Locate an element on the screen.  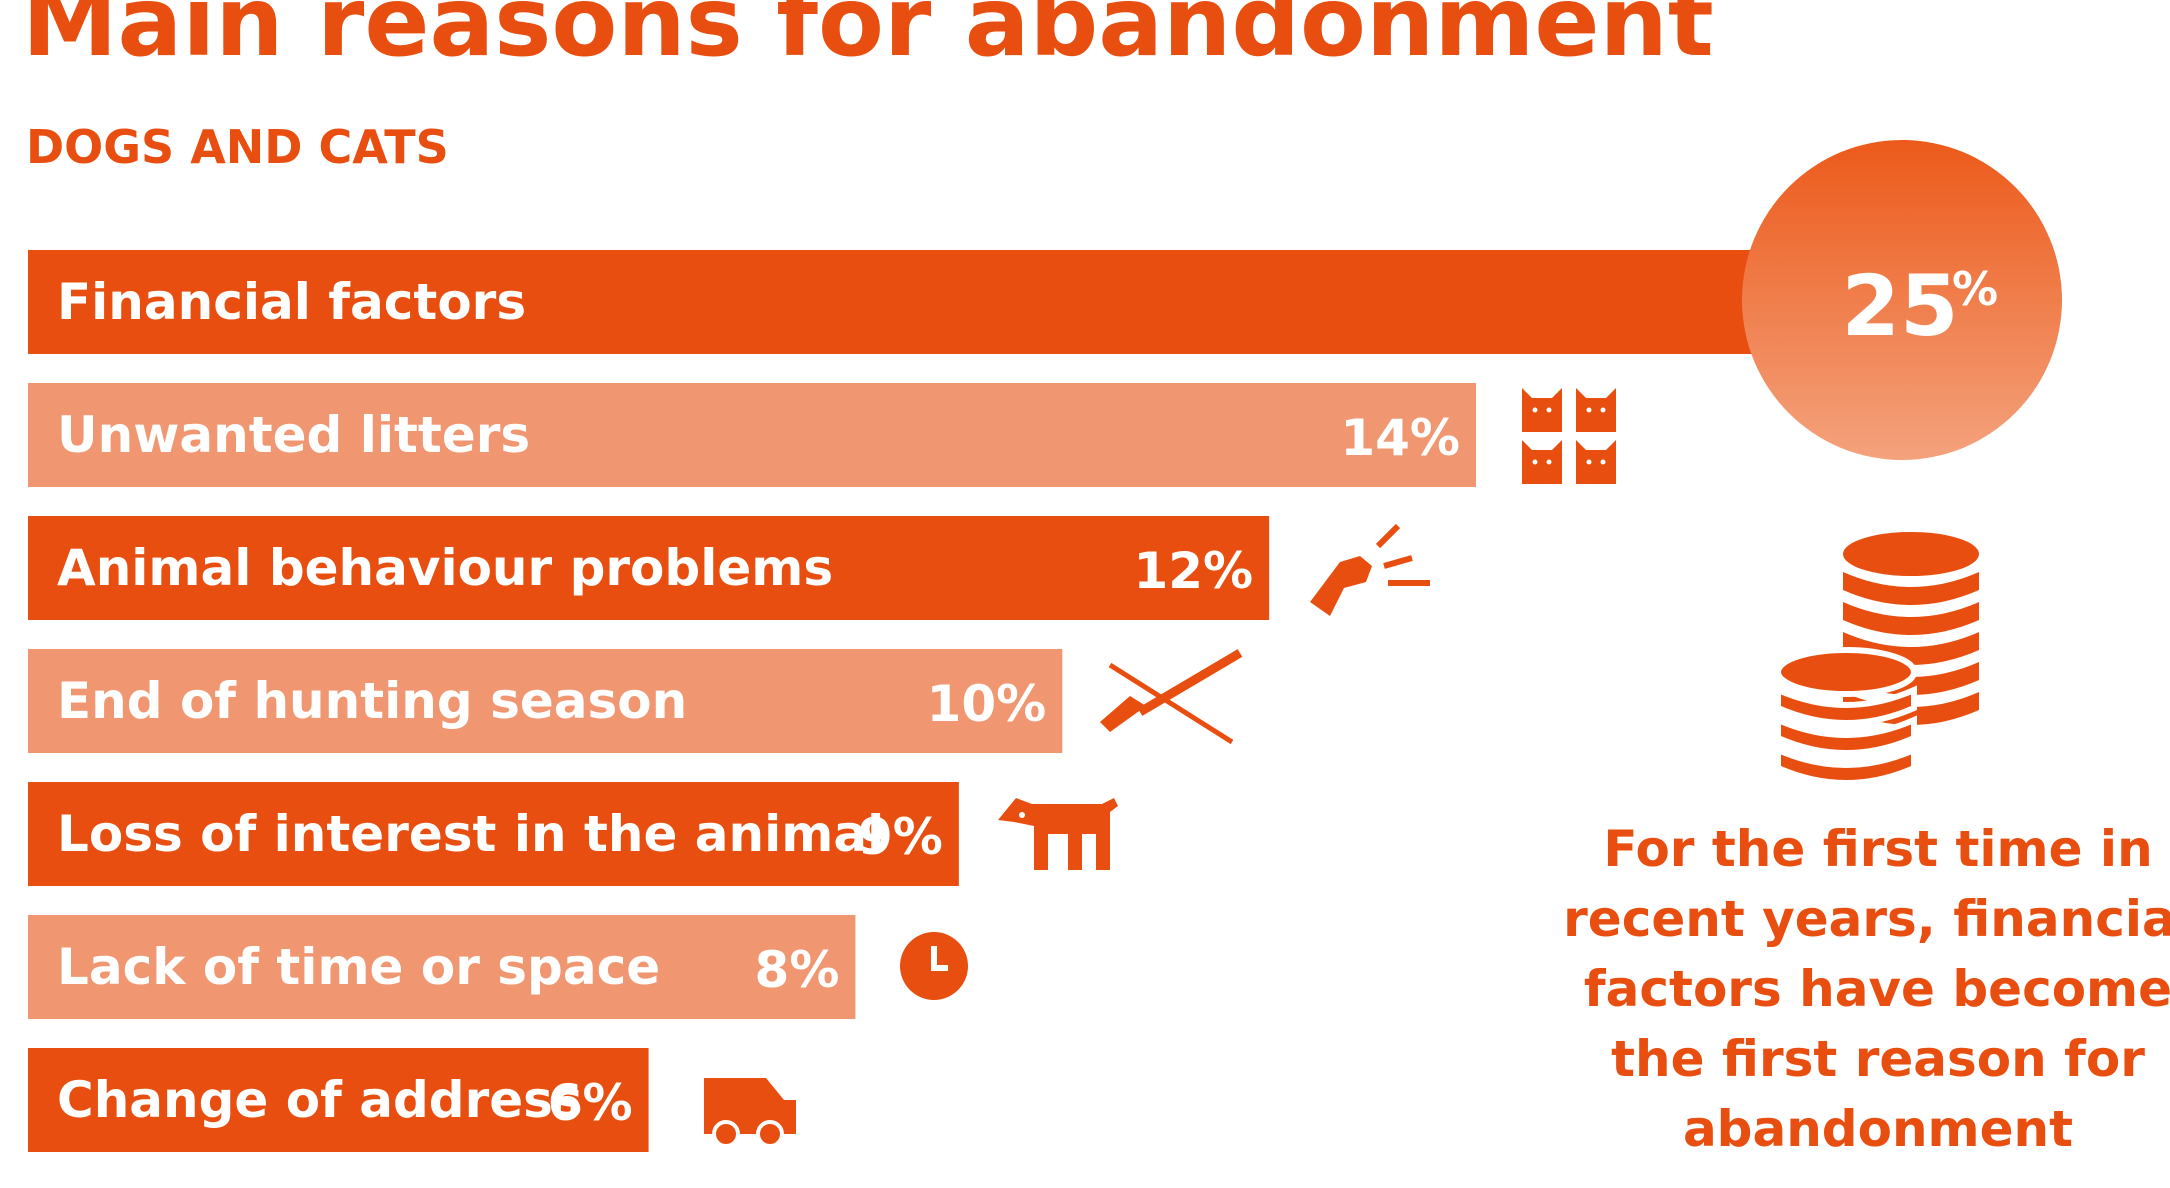
note-line: abandonment is located at coordinates (1878, 1129).